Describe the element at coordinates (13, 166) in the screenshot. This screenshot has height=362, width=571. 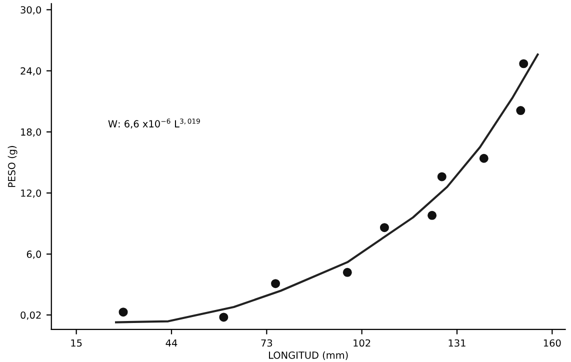
I see `y-axis-title: PESO (g)` at that location.